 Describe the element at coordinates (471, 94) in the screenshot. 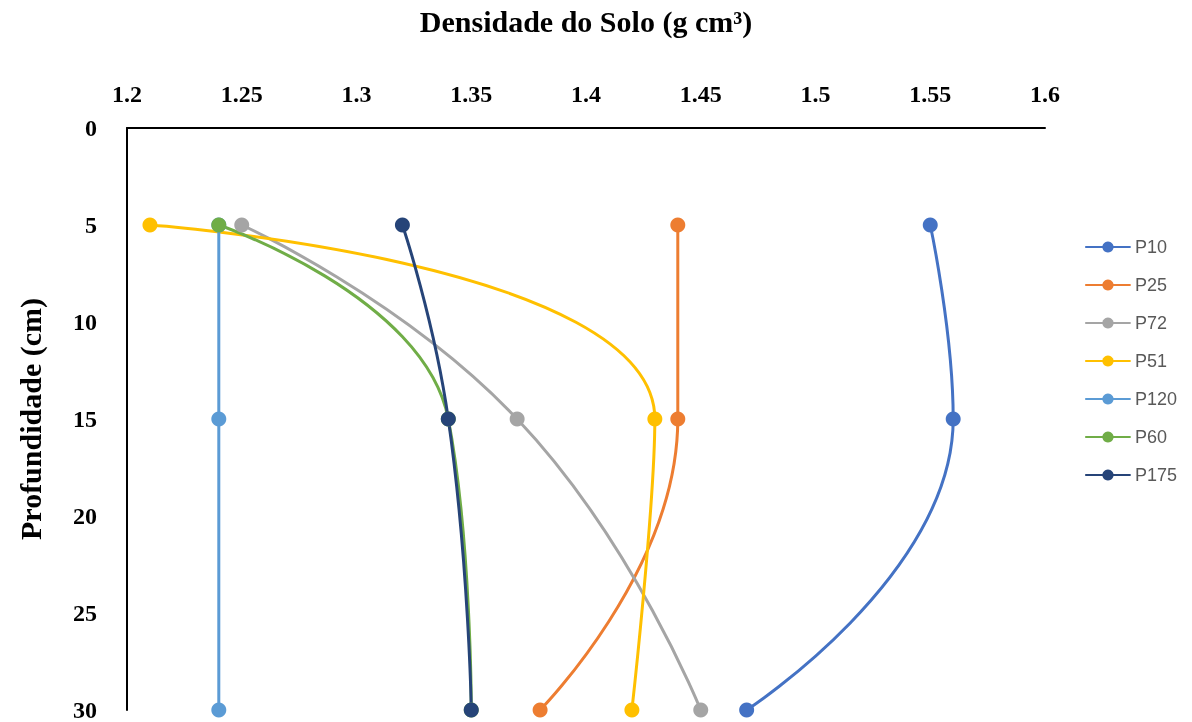

I see `x-tick-label: 1.35` at that location.